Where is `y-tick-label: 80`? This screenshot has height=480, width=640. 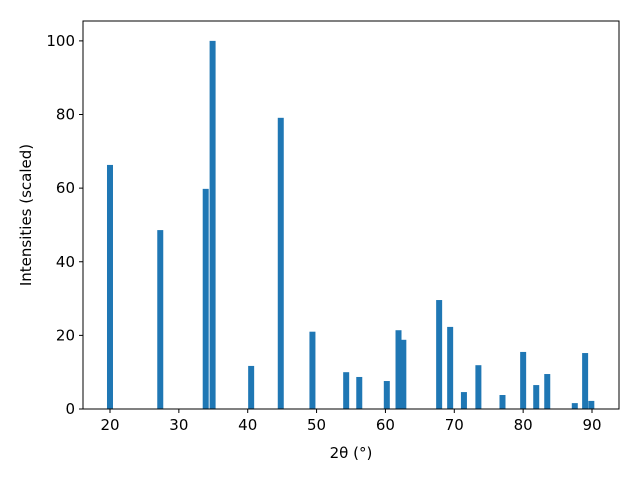
y-tick-label: 80 is located at coordinates (65, 115).